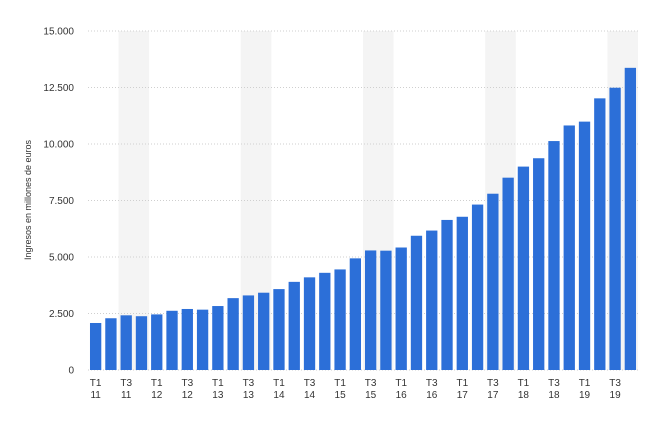  What do you see at coordinates (58, 32) in the screenshot?
I see `y-tick-label: 15.000` at bounding box center [58, 32].